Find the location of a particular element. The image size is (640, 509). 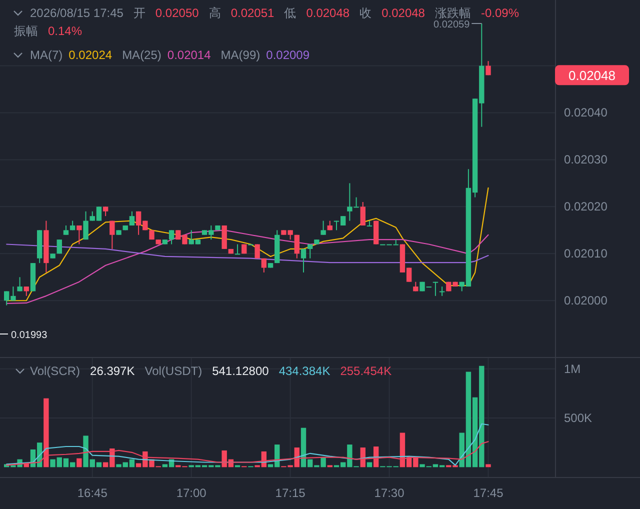

annotation: 0.01993 is located at coordinates (29, 335).